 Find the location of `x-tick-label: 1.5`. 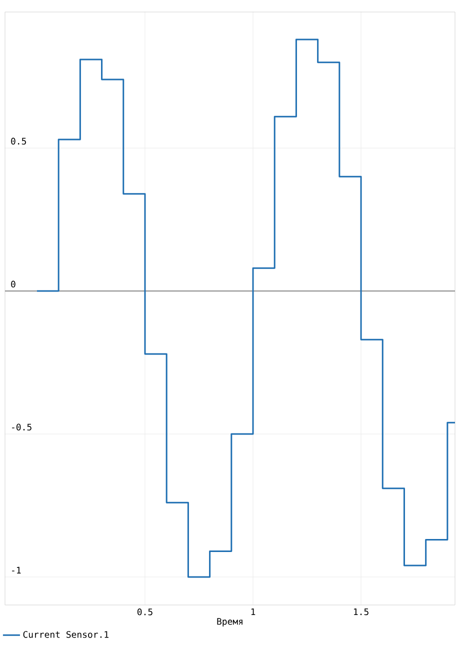

x-tick-label: 1.5 is located at coordinates (361, 612).